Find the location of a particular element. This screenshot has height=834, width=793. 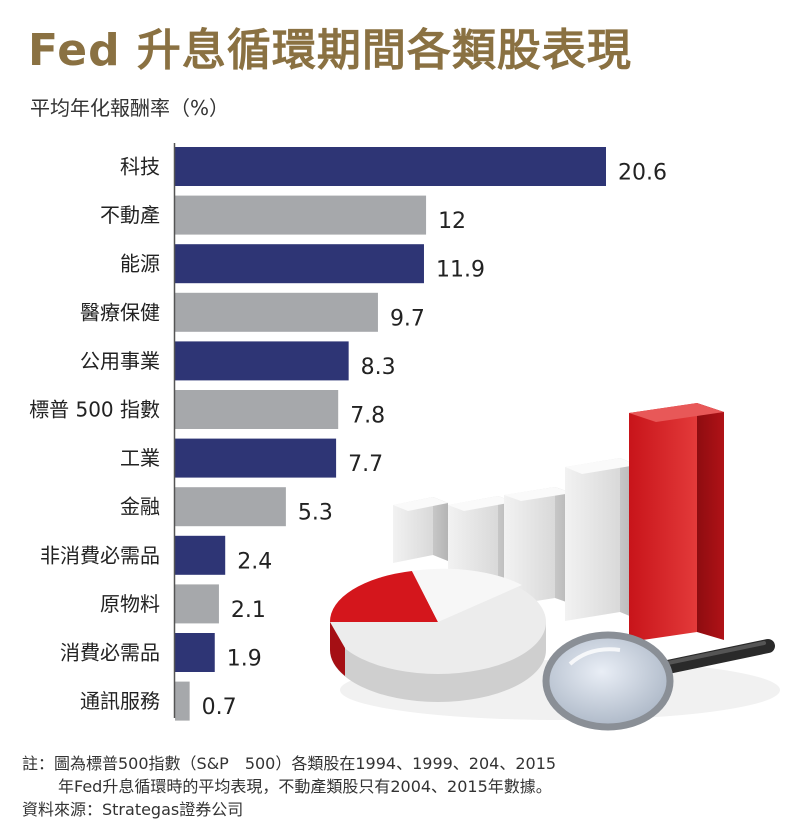

category-label: 醫療保健 is located at coordinates (120, 312).